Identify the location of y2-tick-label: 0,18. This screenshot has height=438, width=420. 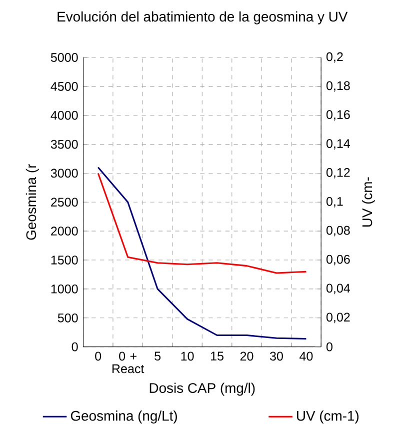
(338, 86).